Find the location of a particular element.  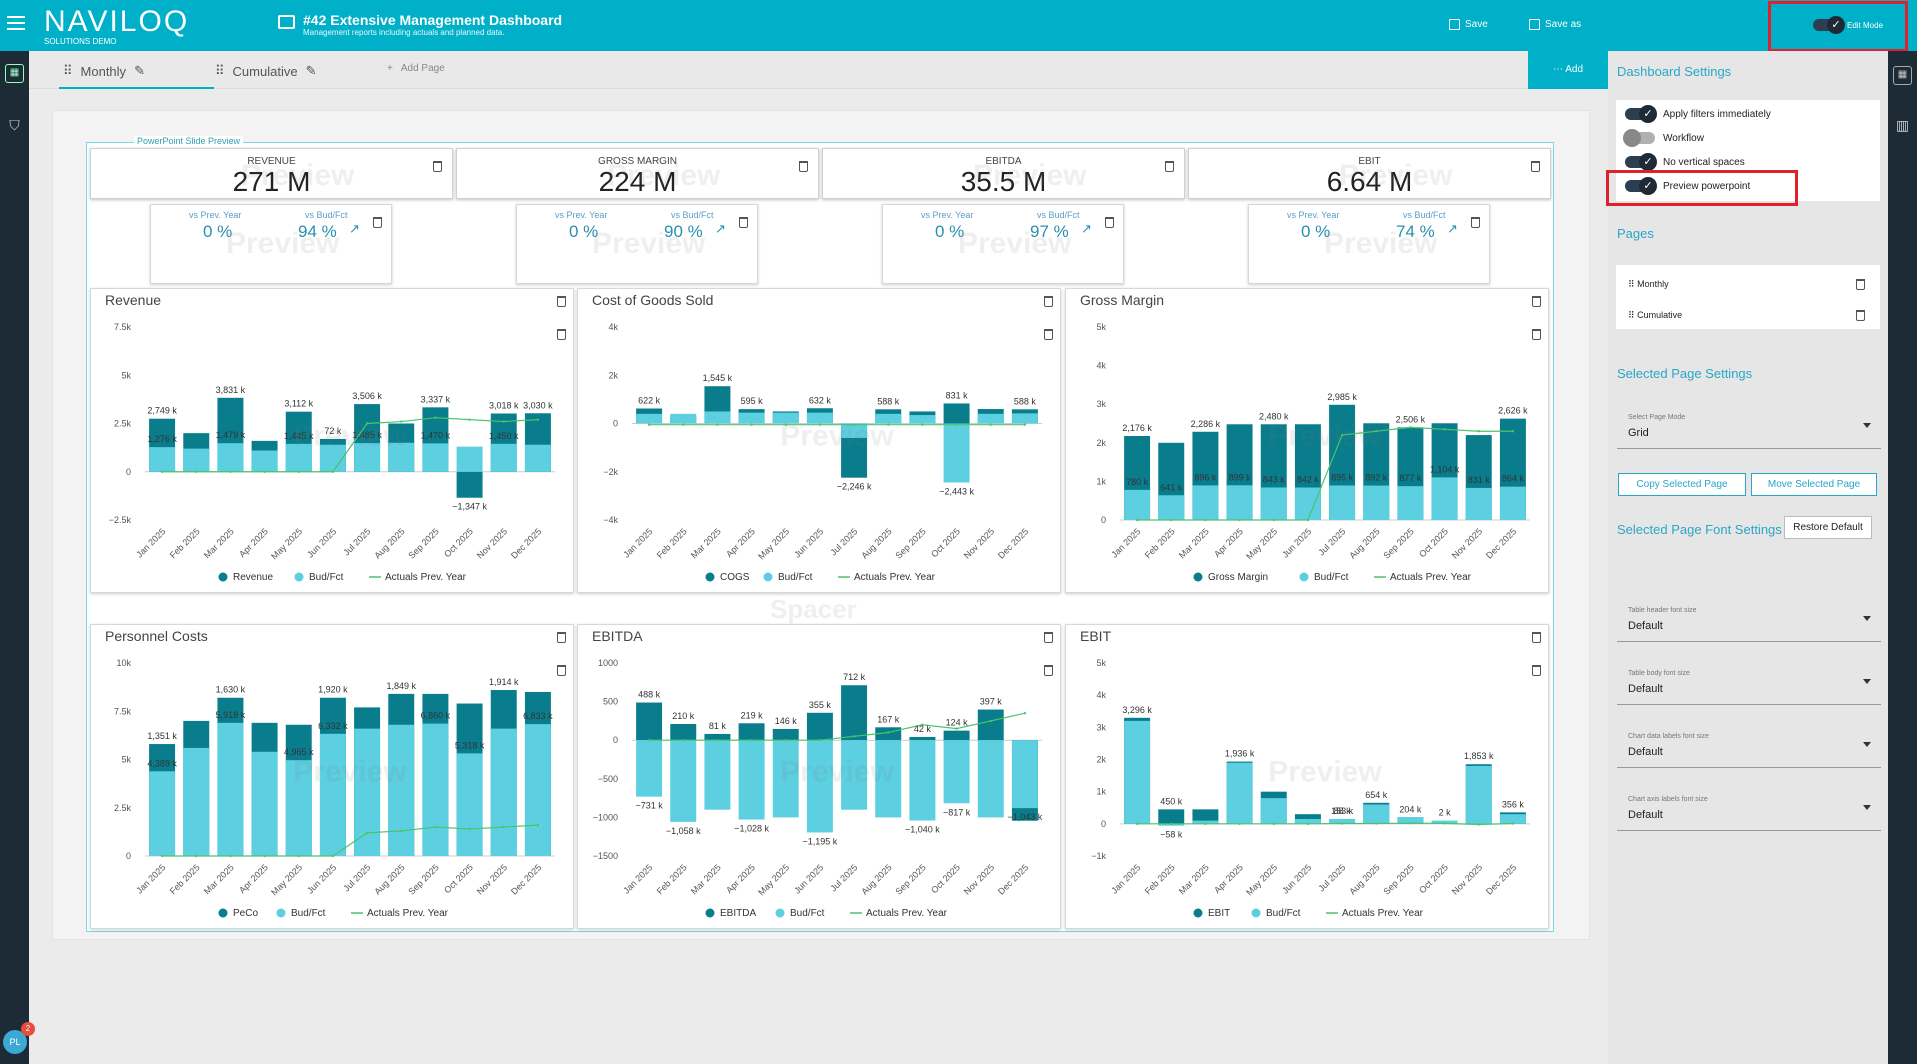

filter-icon: ⛉ is located at coordinates (14, 125).